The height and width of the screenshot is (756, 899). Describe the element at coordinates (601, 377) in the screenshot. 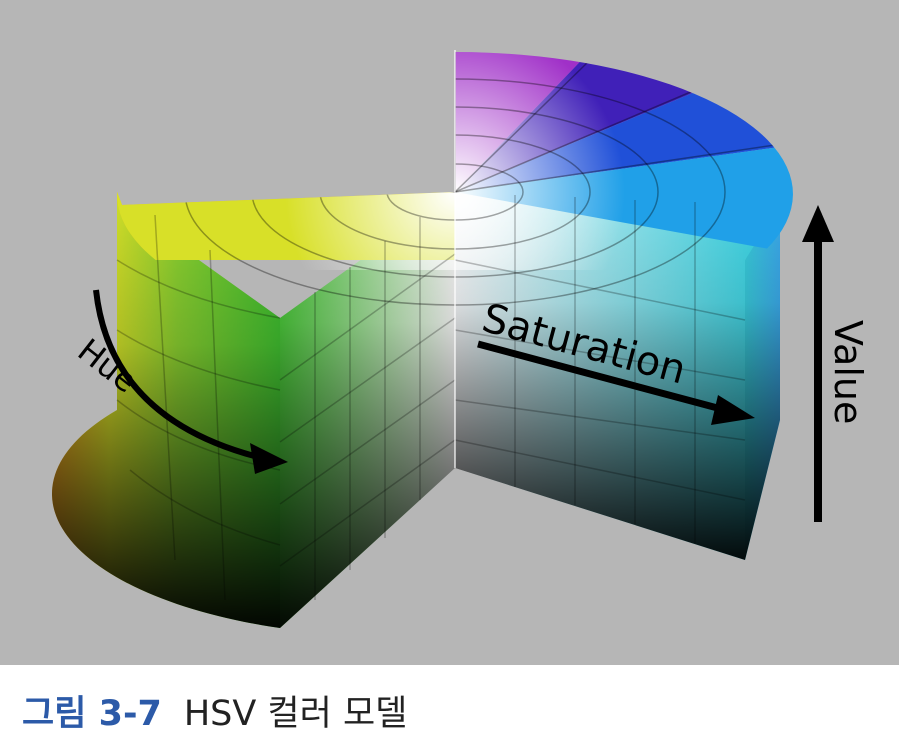

I see `saturation-arrow` at that location.